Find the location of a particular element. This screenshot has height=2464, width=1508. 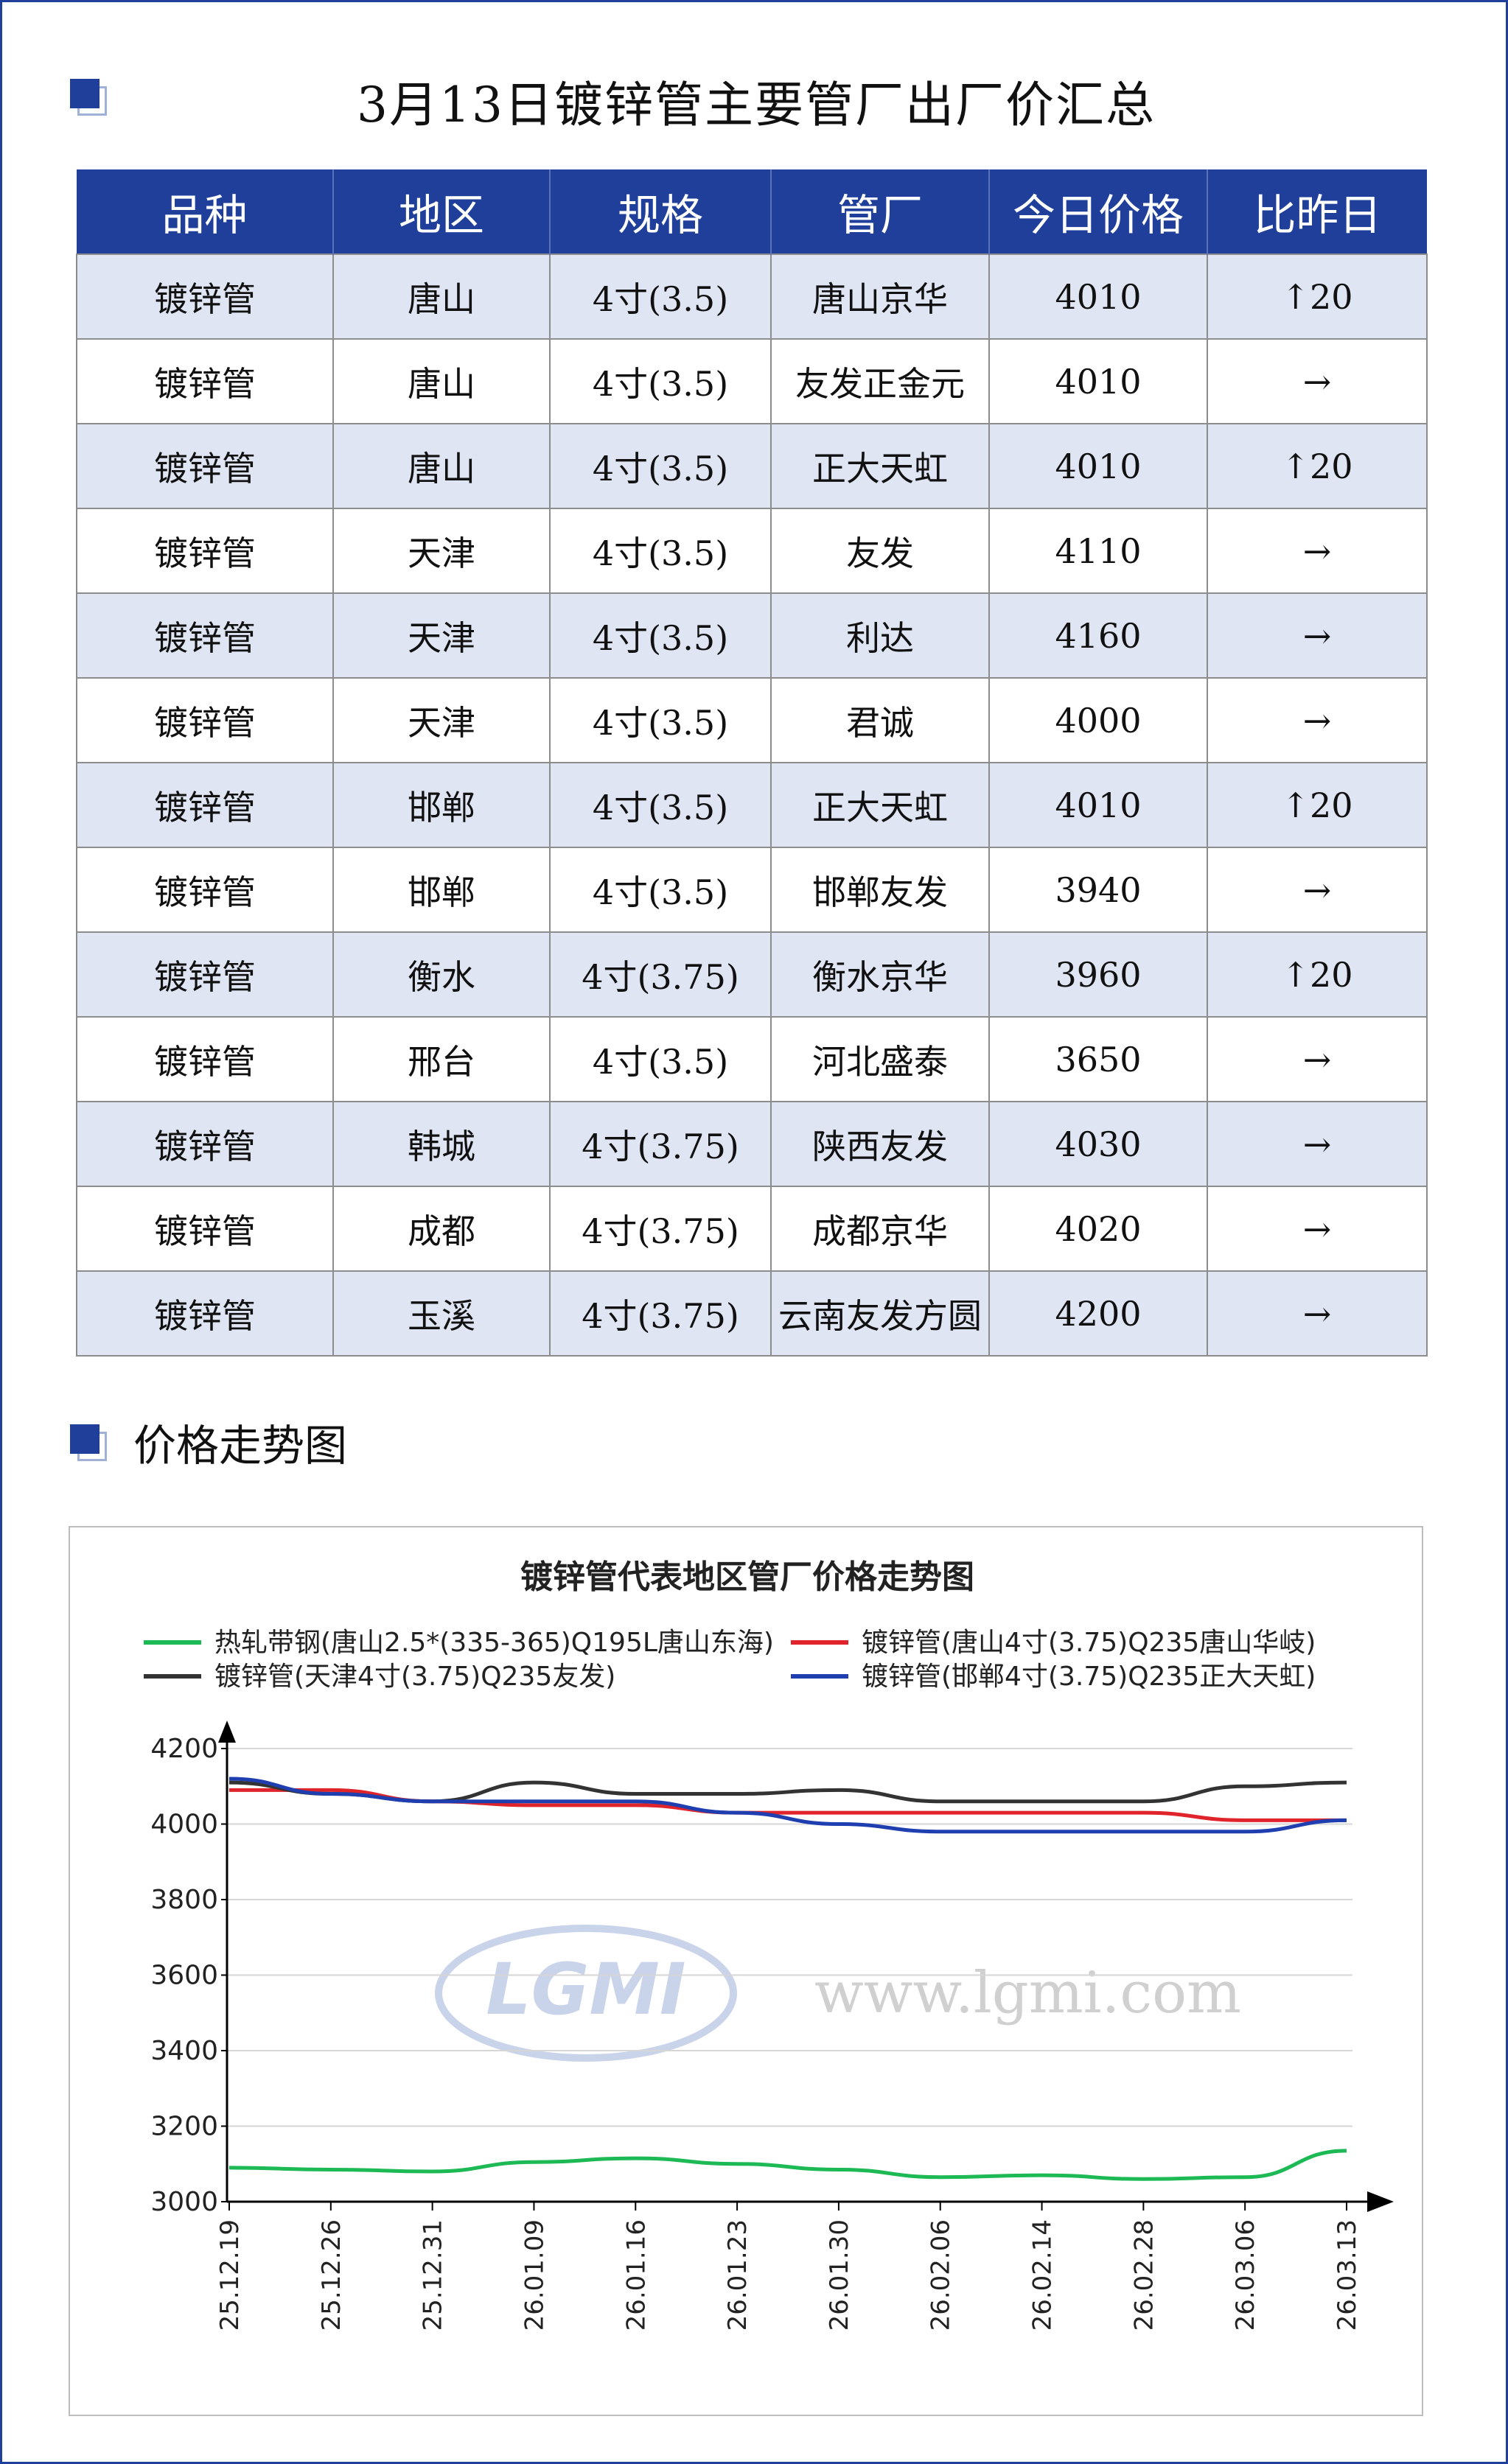

table-row: 镀锌管 成都 4寸(3.75) 成都京华 4020 → is located at coordinates (752, 1229).